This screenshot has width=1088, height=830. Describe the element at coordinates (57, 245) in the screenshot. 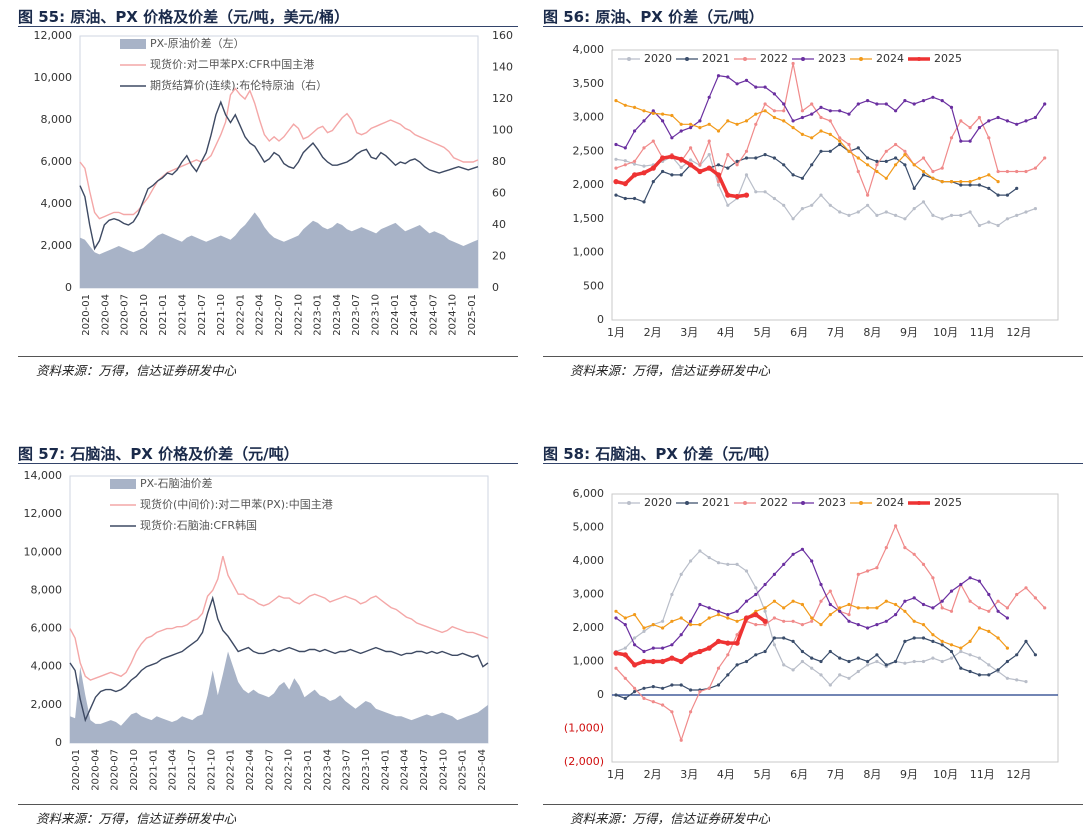

I see `chart55-y-tick-1: 2,000` at that location.